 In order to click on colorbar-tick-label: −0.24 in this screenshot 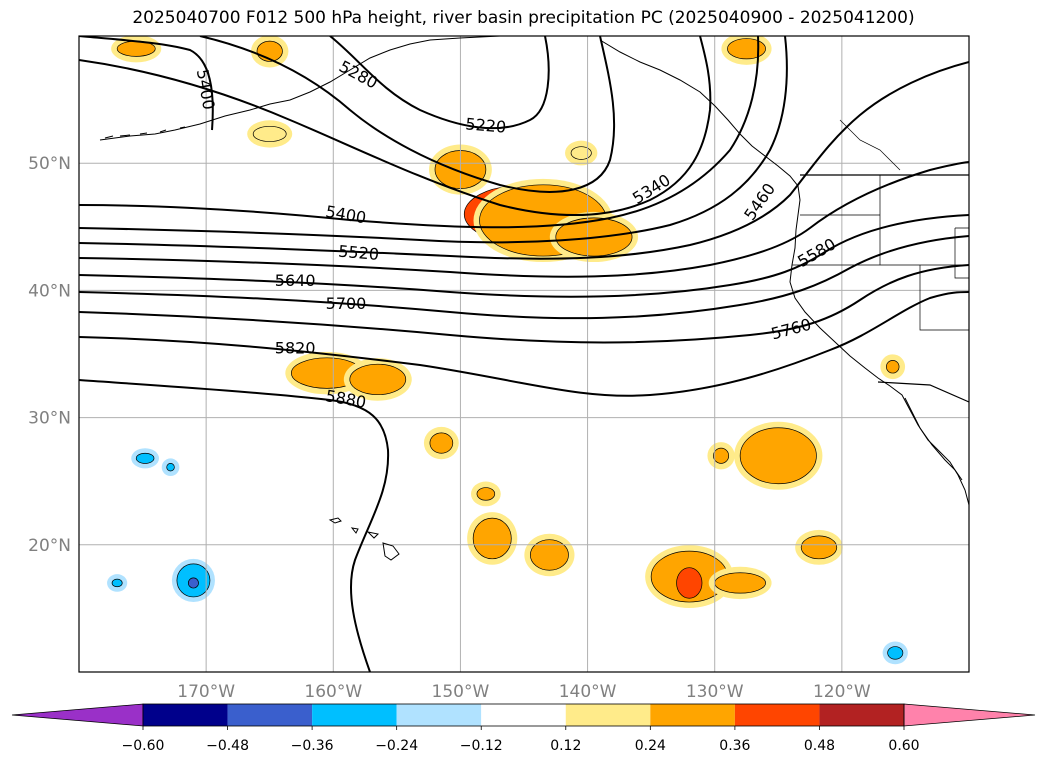, I will do `click(396, 746)`.